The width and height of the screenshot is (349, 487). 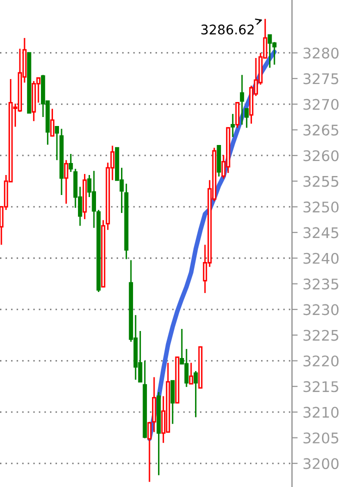 What do you see at coordinates (321, 310) in the screenshot?
I see `y-tick-label: 3230` at bounding box center [321, 310].